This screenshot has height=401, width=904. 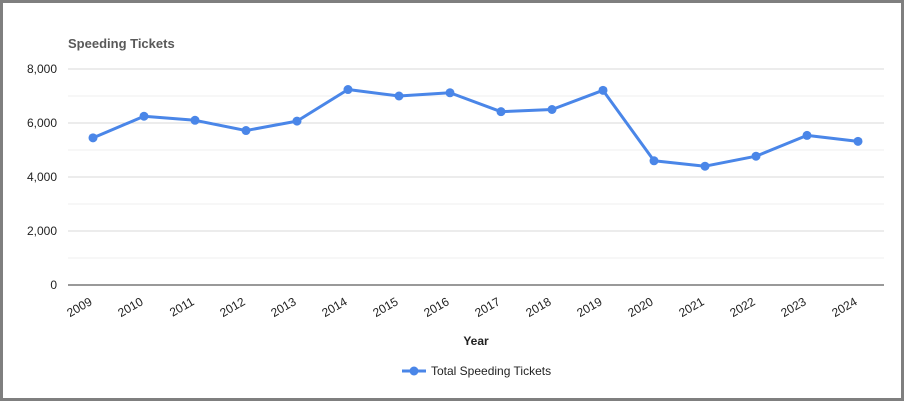 I want to click on data-point-2018, so click(x=552, y=109).